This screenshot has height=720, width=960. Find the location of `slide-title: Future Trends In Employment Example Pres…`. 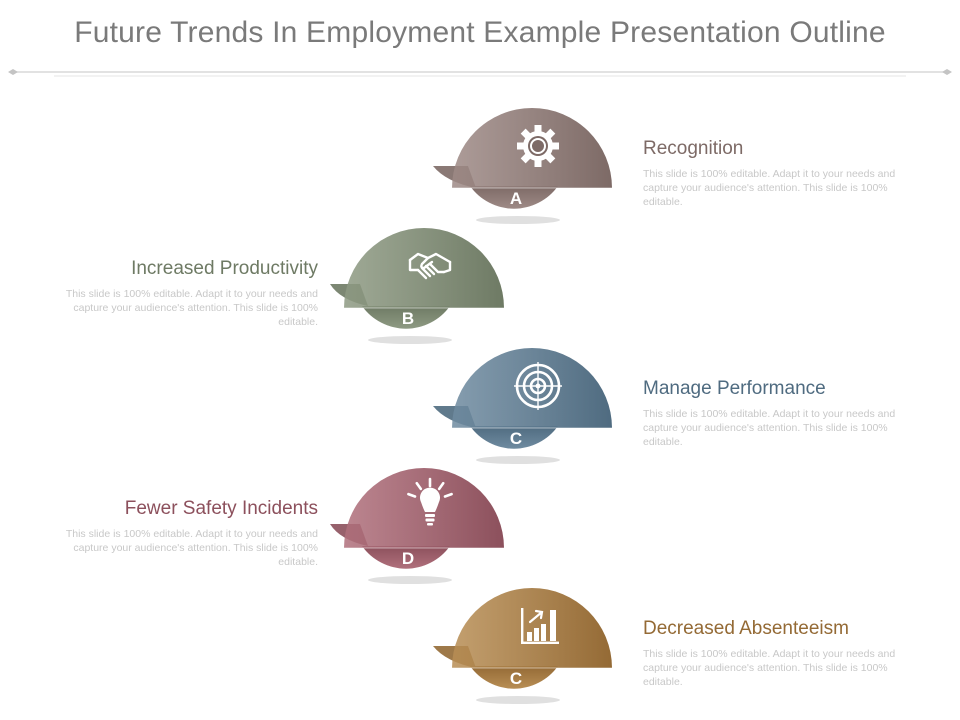

slide-title: Future Trends In Employment Example Pres… is located at coordinates (480, 32).